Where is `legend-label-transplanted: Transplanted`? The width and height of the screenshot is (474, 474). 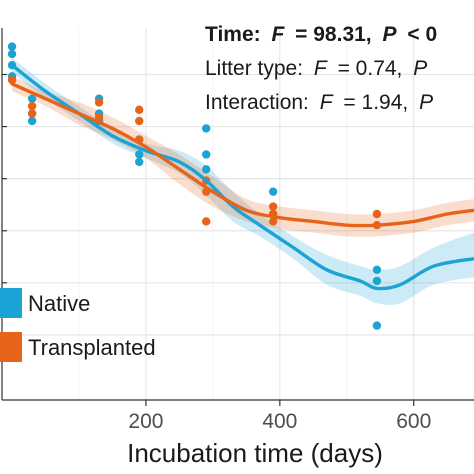
legend-label-transplanted: Transplanted is located at coordinates (92, 347).